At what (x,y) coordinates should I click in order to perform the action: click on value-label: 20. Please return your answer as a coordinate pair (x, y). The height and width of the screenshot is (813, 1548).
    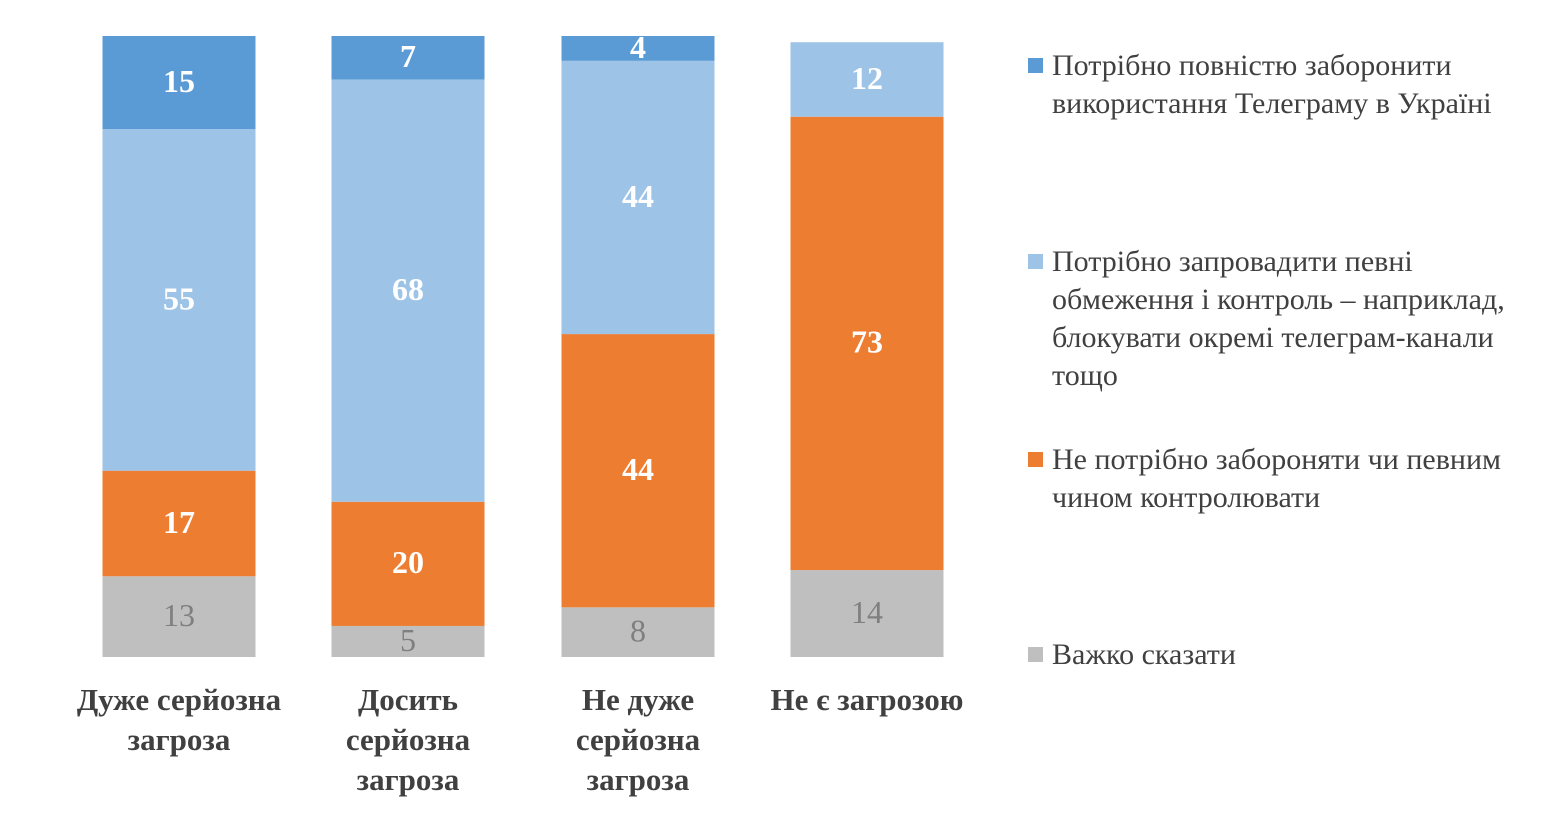
    Looking at the image, I should click on (408, 562).